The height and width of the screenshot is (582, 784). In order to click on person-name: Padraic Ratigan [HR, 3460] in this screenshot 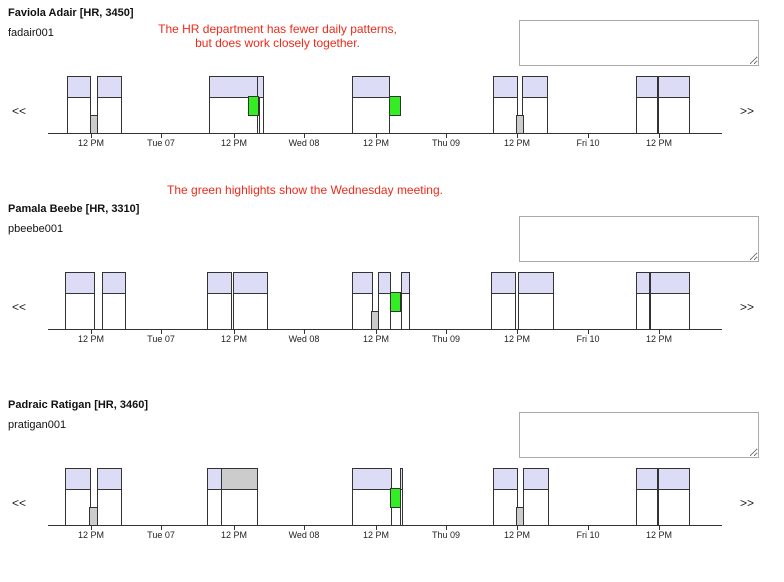, I will do `click(78, 405)`.